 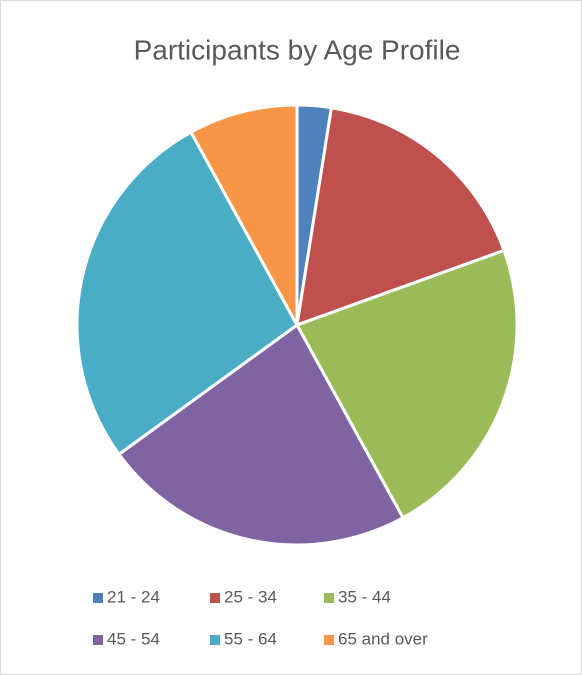 I want to click on chart-title: Participants by Age Profile, so click(x=297, y=49).